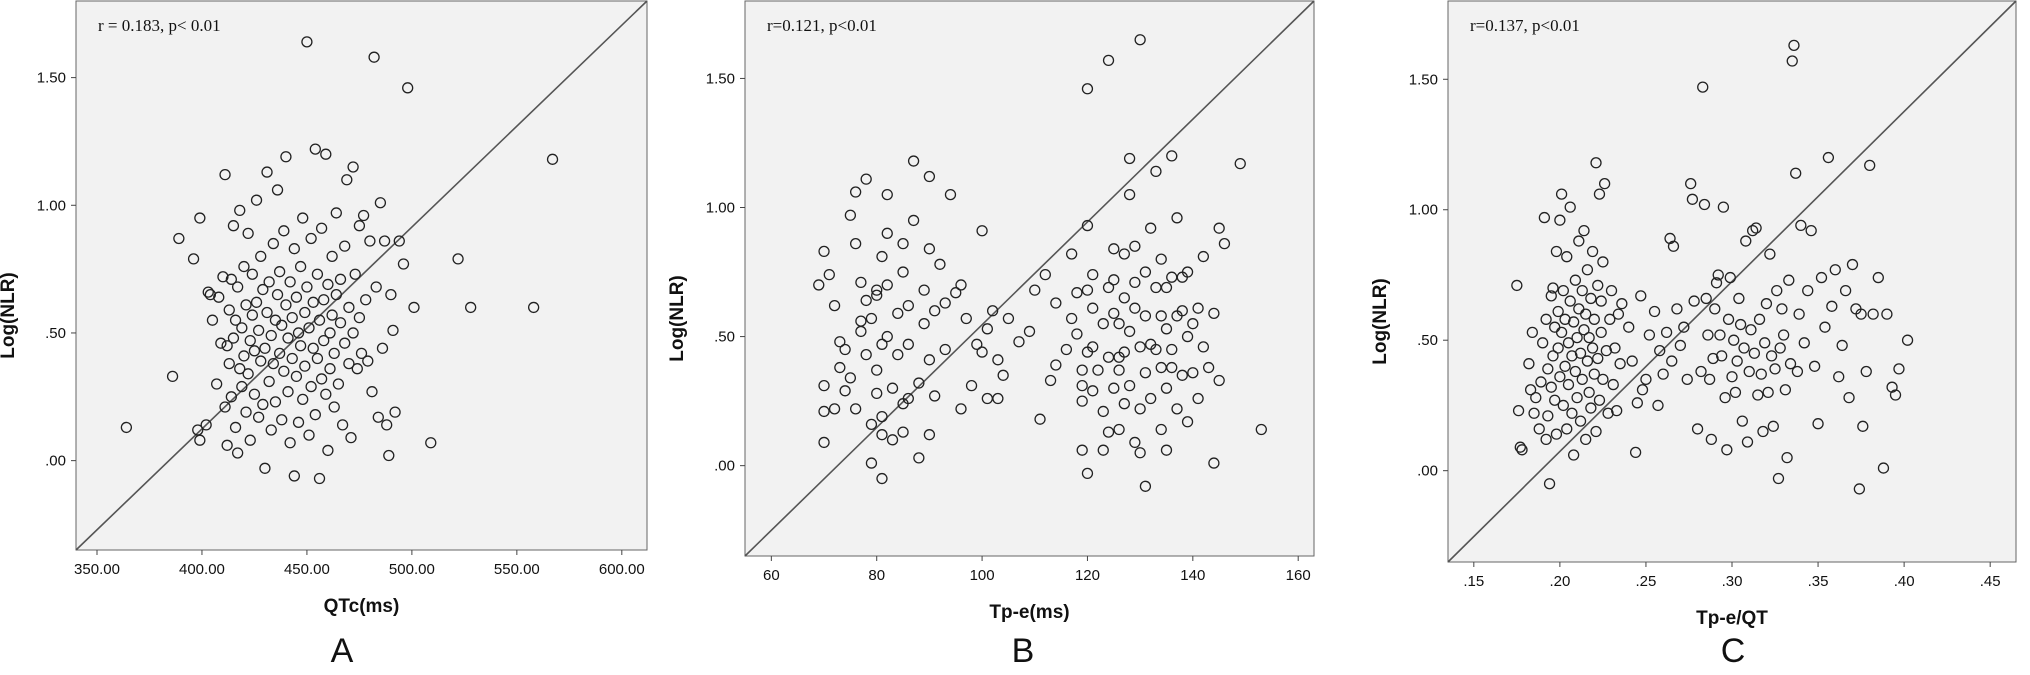 Image resolution: width=2030 pixels, height=675 pixels. I want to click on x-tick-label: .45, so click(1990, 581).